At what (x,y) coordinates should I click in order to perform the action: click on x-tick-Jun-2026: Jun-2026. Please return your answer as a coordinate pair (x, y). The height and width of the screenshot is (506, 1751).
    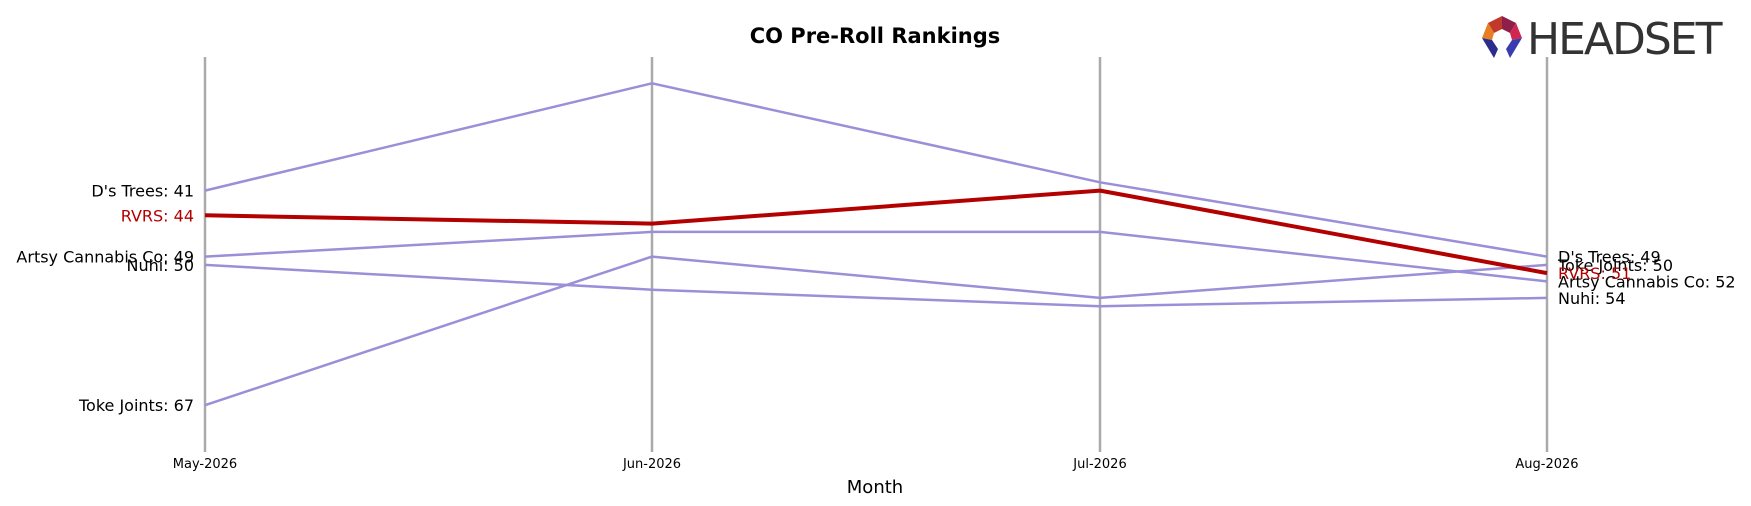
    Looking at the image, I should click on (651, 464).